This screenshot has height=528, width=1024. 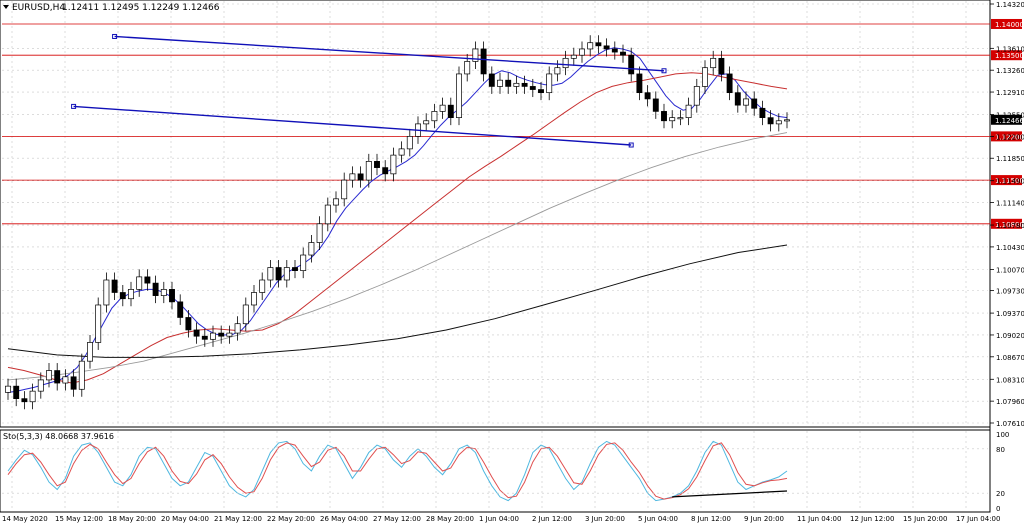 What do you see at coordinates (1010, 71) in the screenshot?
I see `price-tick-label: 1.13260` at bounding box center [1010, 71].